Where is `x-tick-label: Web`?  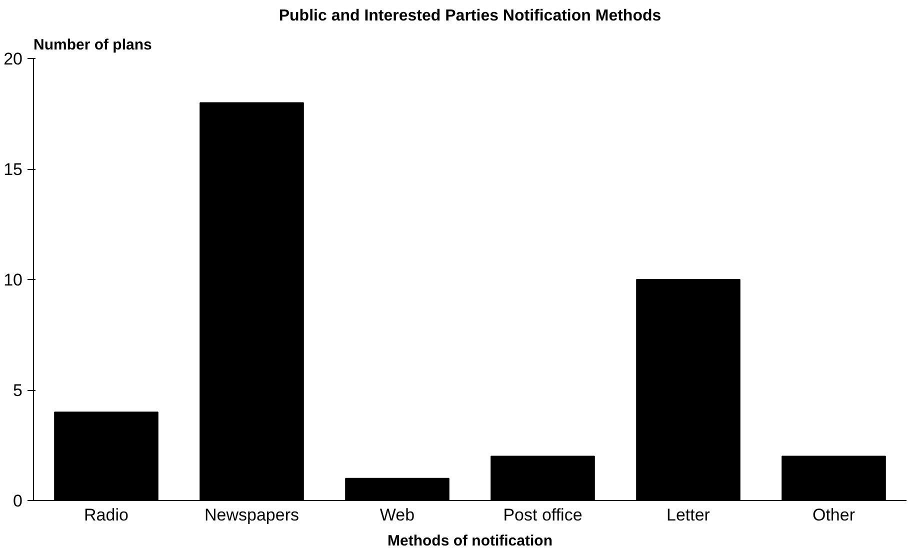
x-tick-label: Web is located at coordinates (397, 515).